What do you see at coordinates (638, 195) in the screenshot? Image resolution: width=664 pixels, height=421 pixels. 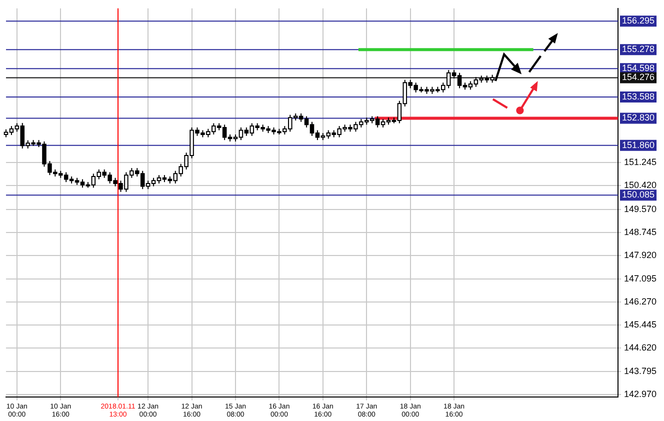 I see `ref-line-label: 150.085` at bounding box center [638, 195].